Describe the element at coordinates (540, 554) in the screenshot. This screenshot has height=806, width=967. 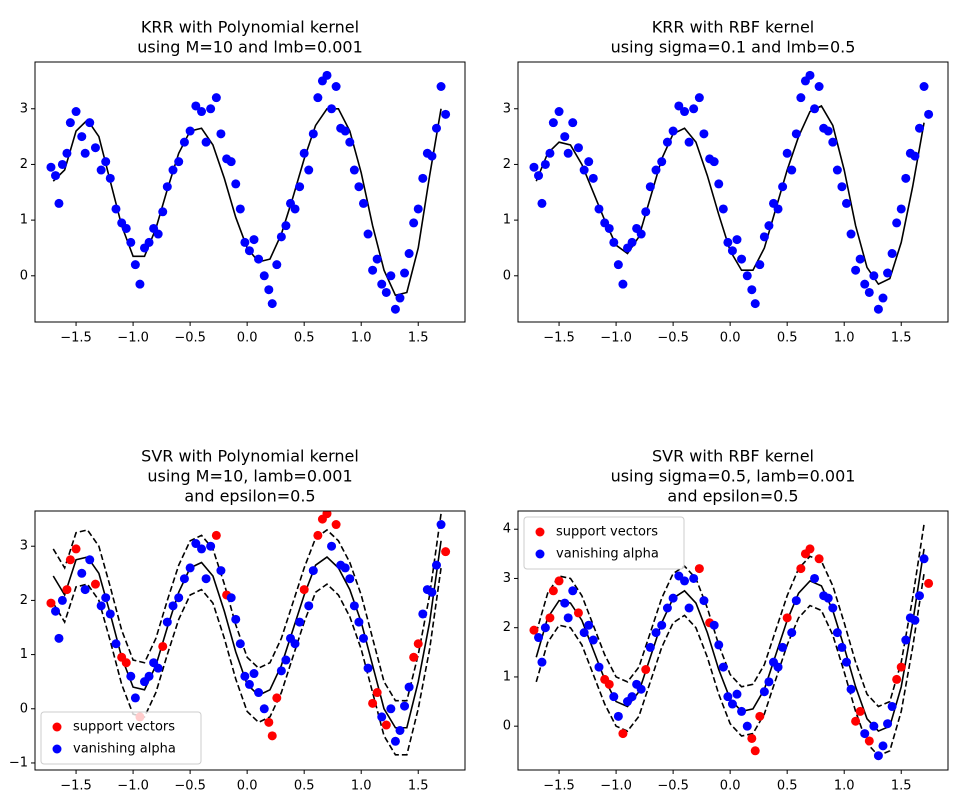
I see `legend-marker` at that location.